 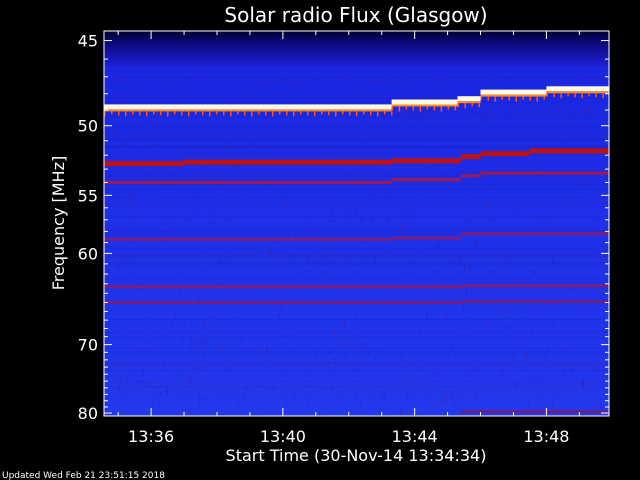 What do you see at coordinates (415, 436) in the screenshot?
I see `x-tick-label: 13:44` at bounding box center [415, 436].